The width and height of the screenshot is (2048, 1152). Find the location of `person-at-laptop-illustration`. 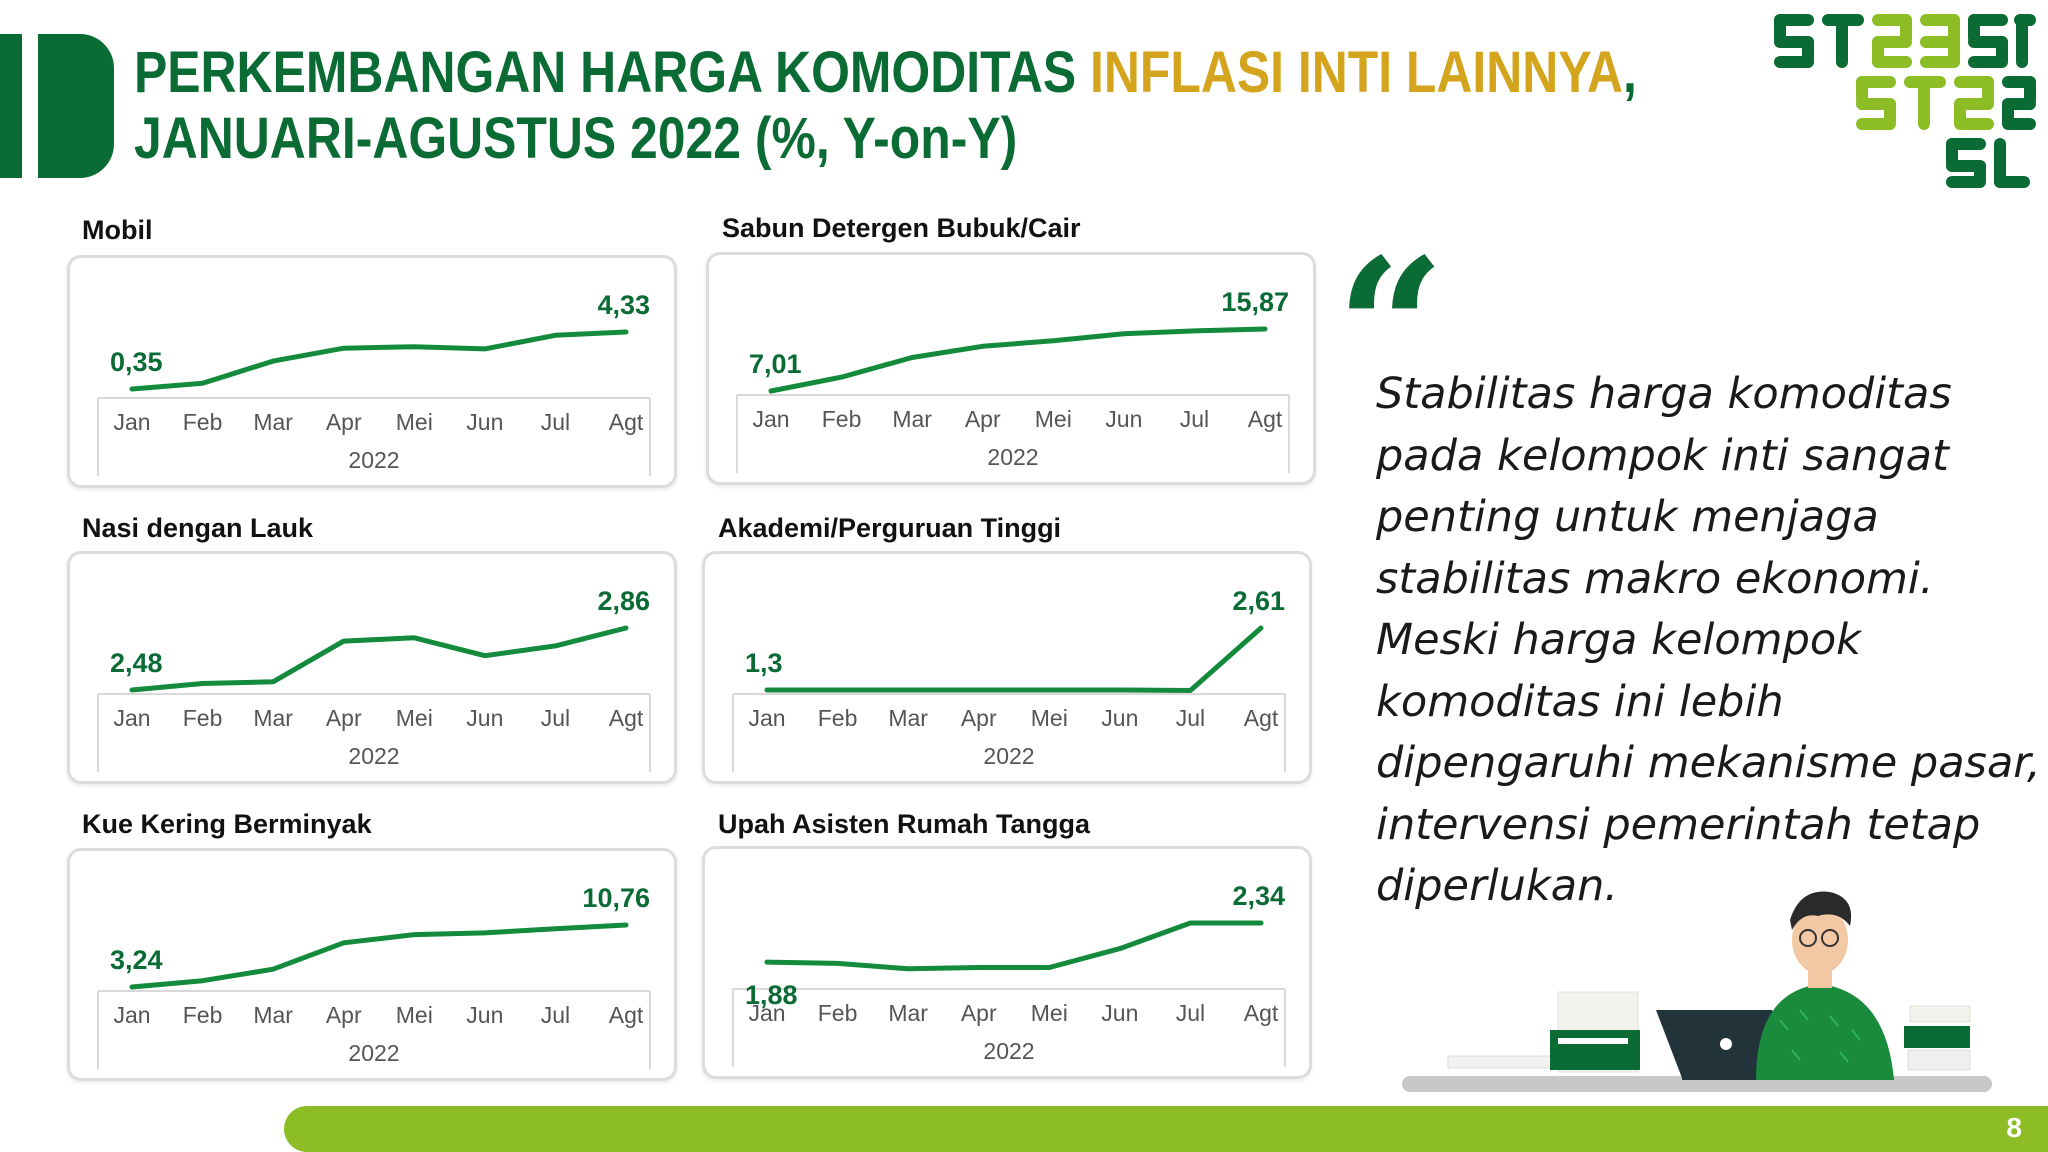

person-at-laptop-illustration is located at coordinates (1697, 991).